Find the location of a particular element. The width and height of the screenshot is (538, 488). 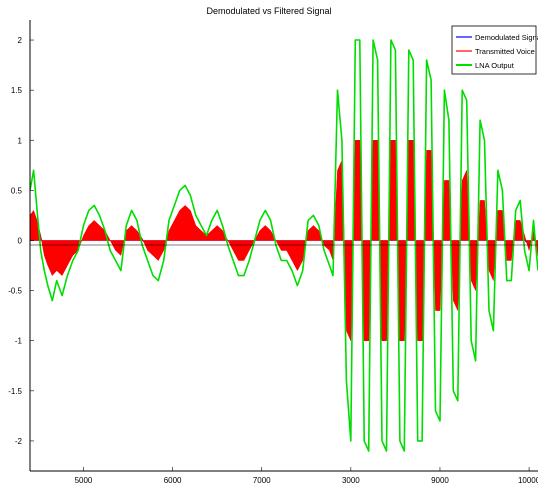

y-tick-label: -1 is located at coordinates (19, 341).